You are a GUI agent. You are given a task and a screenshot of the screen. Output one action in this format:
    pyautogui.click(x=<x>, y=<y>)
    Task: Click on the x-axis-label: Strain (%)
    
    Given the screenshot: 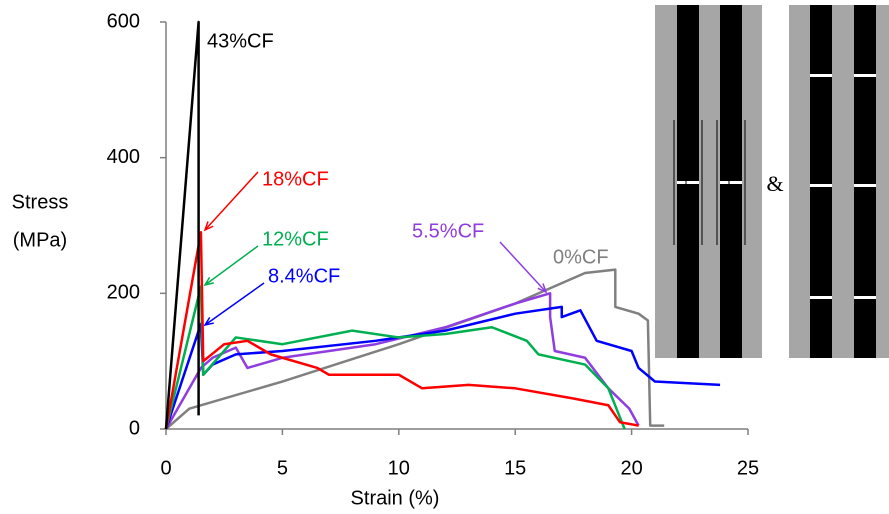 What is the action you would take?
    pyautogui.click(x=395, y=498)
    